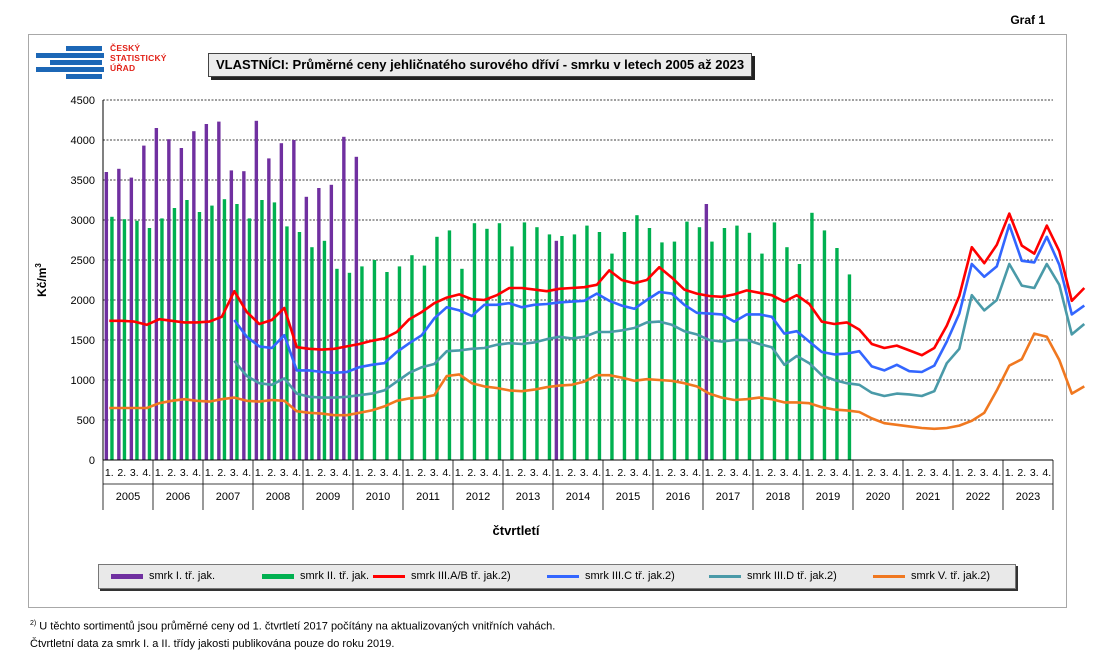  What do you see at coordinates (278, 497) in the screenshot?
I see `x-tick-year: 2008` at bounding box center [278, 497].